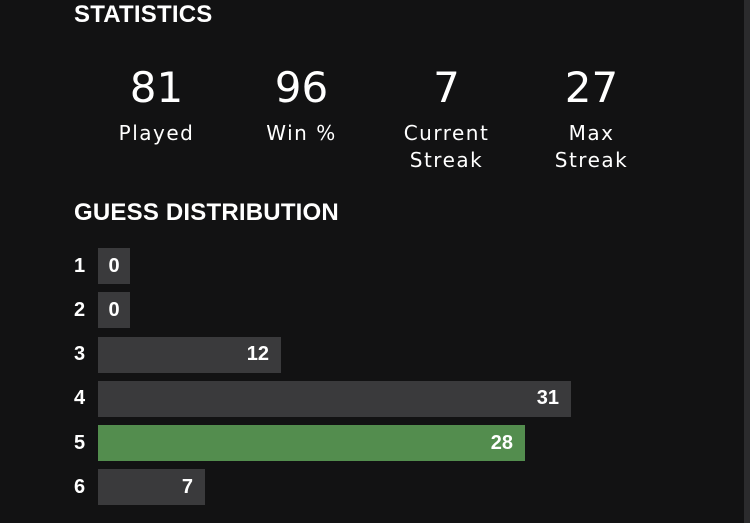 Image resolution: width=750 pixels, height=523 pixels. I want to click on distribution-count: 31, so click(547, 398).